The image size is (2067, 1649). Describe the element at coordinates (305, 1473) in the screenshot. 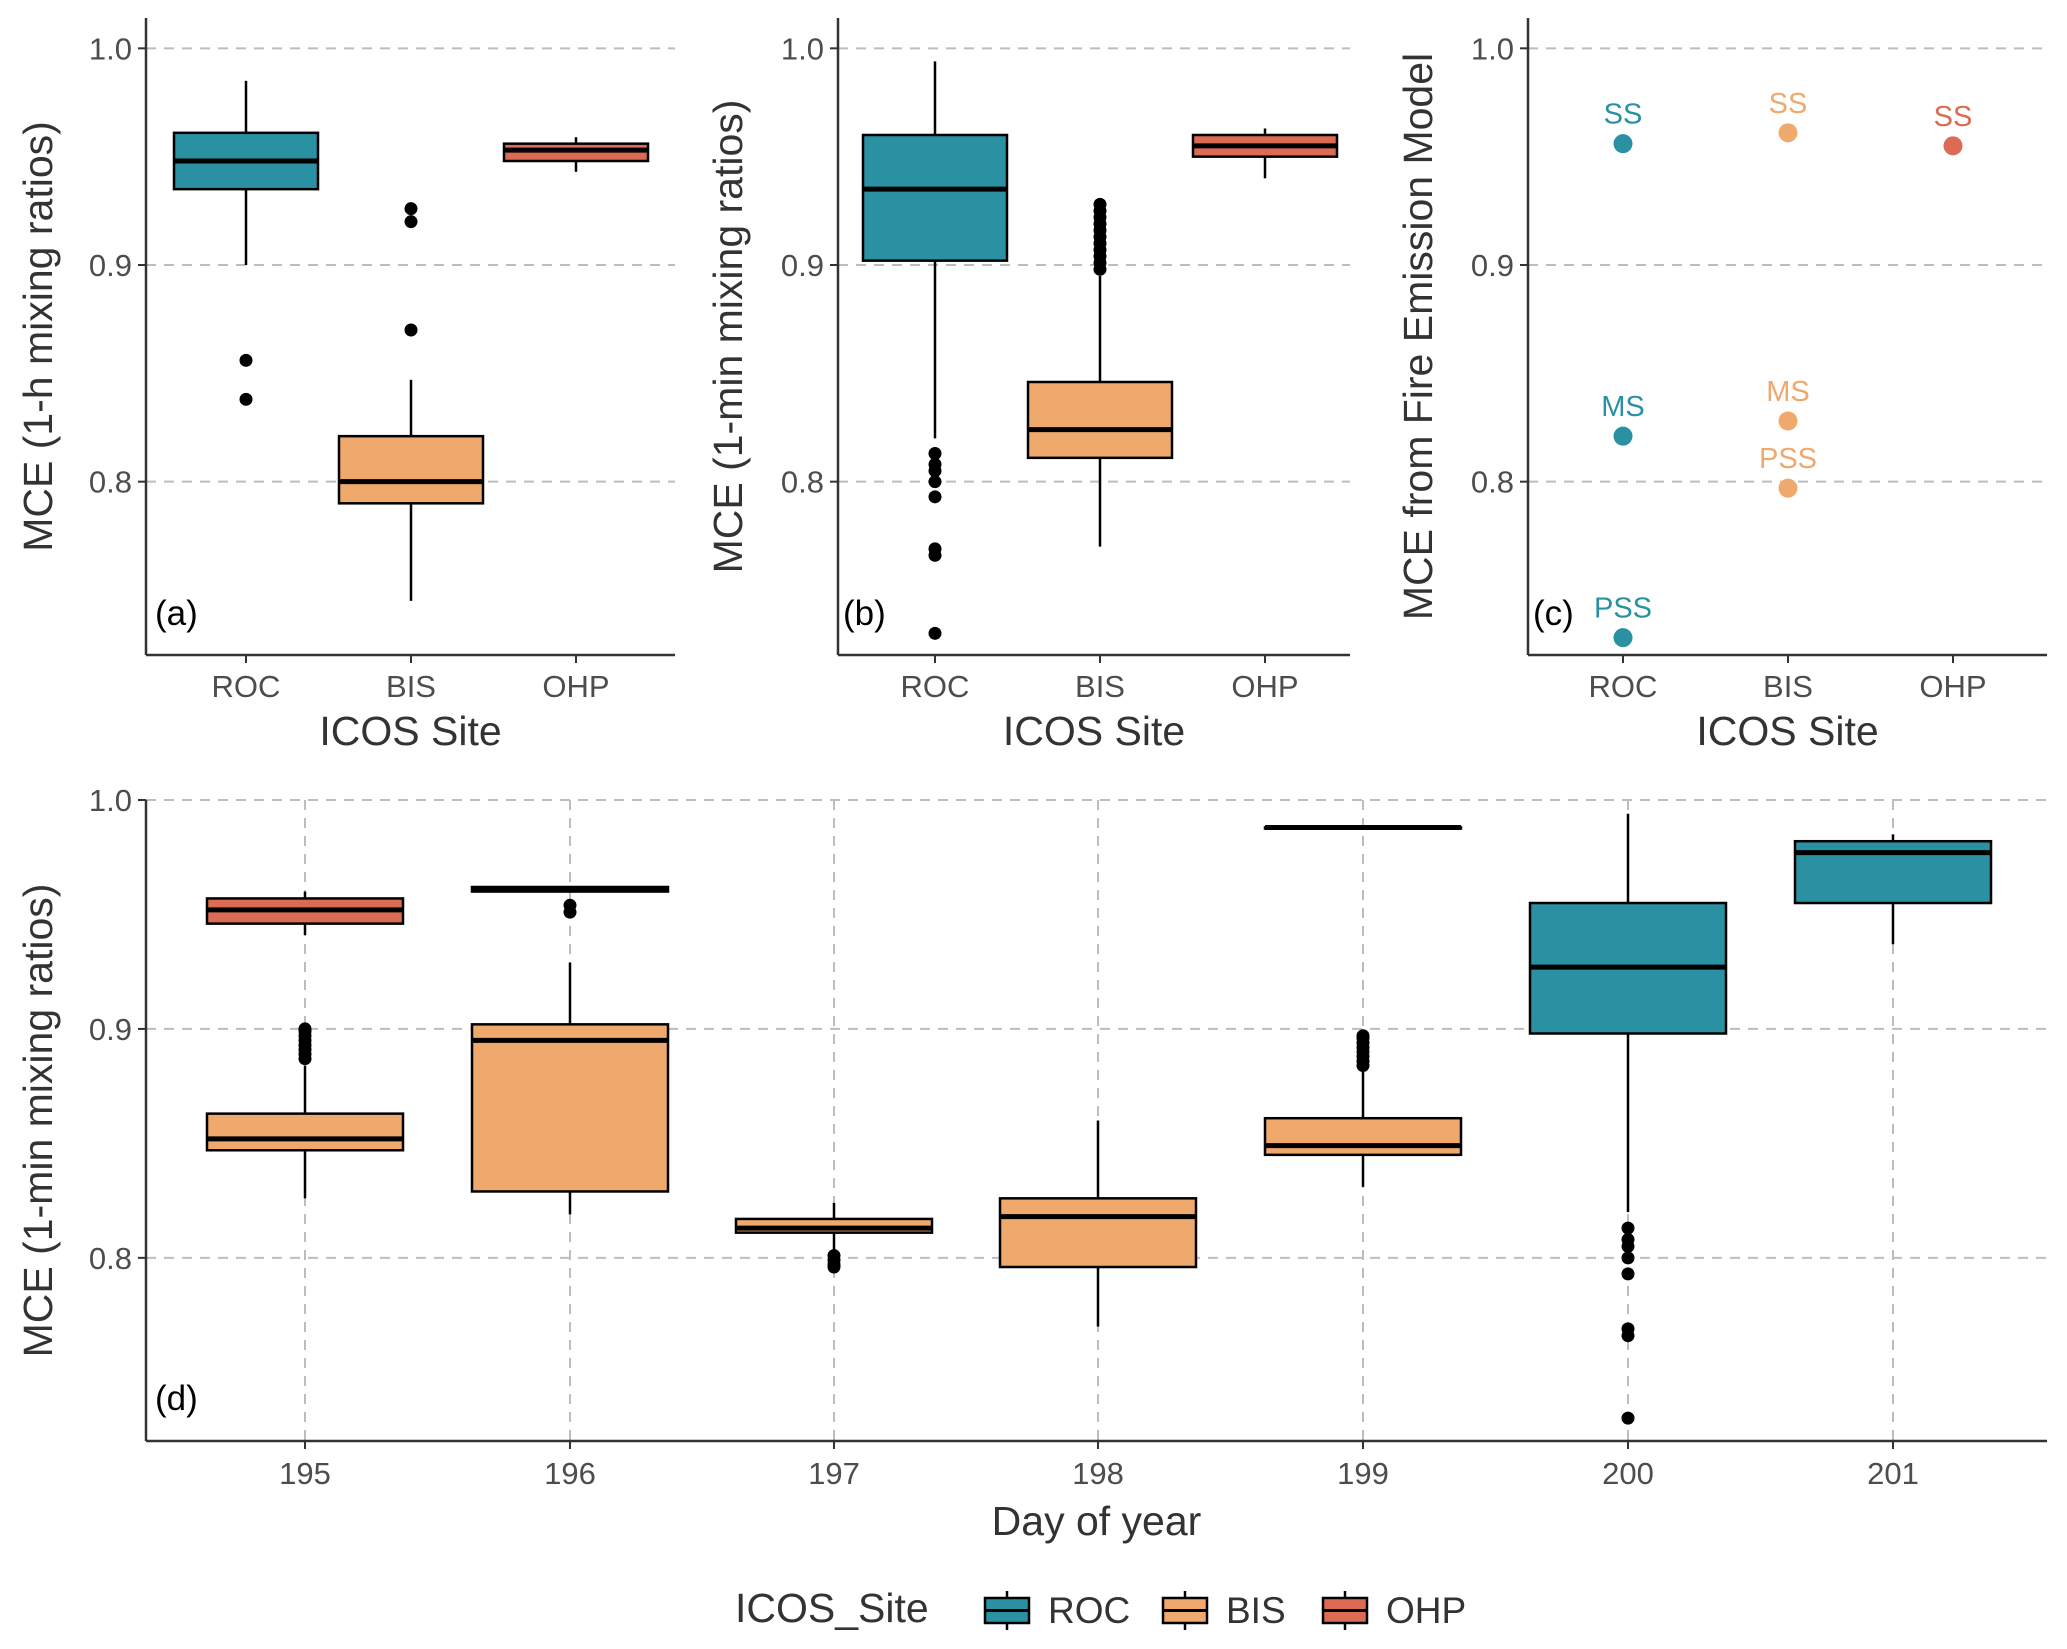

I see `xtick-label-195: 195` at that location.